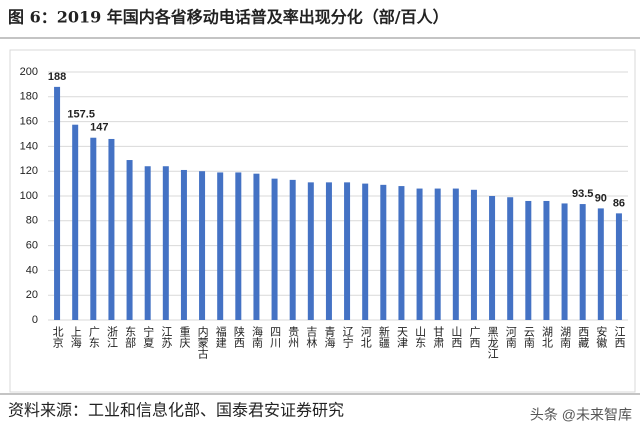 Image resolution: width=640 pixels, height=436 pixels. Describe the element at coordinates (619, 203) in the screenshot. I see `value-label: 86` at that location.